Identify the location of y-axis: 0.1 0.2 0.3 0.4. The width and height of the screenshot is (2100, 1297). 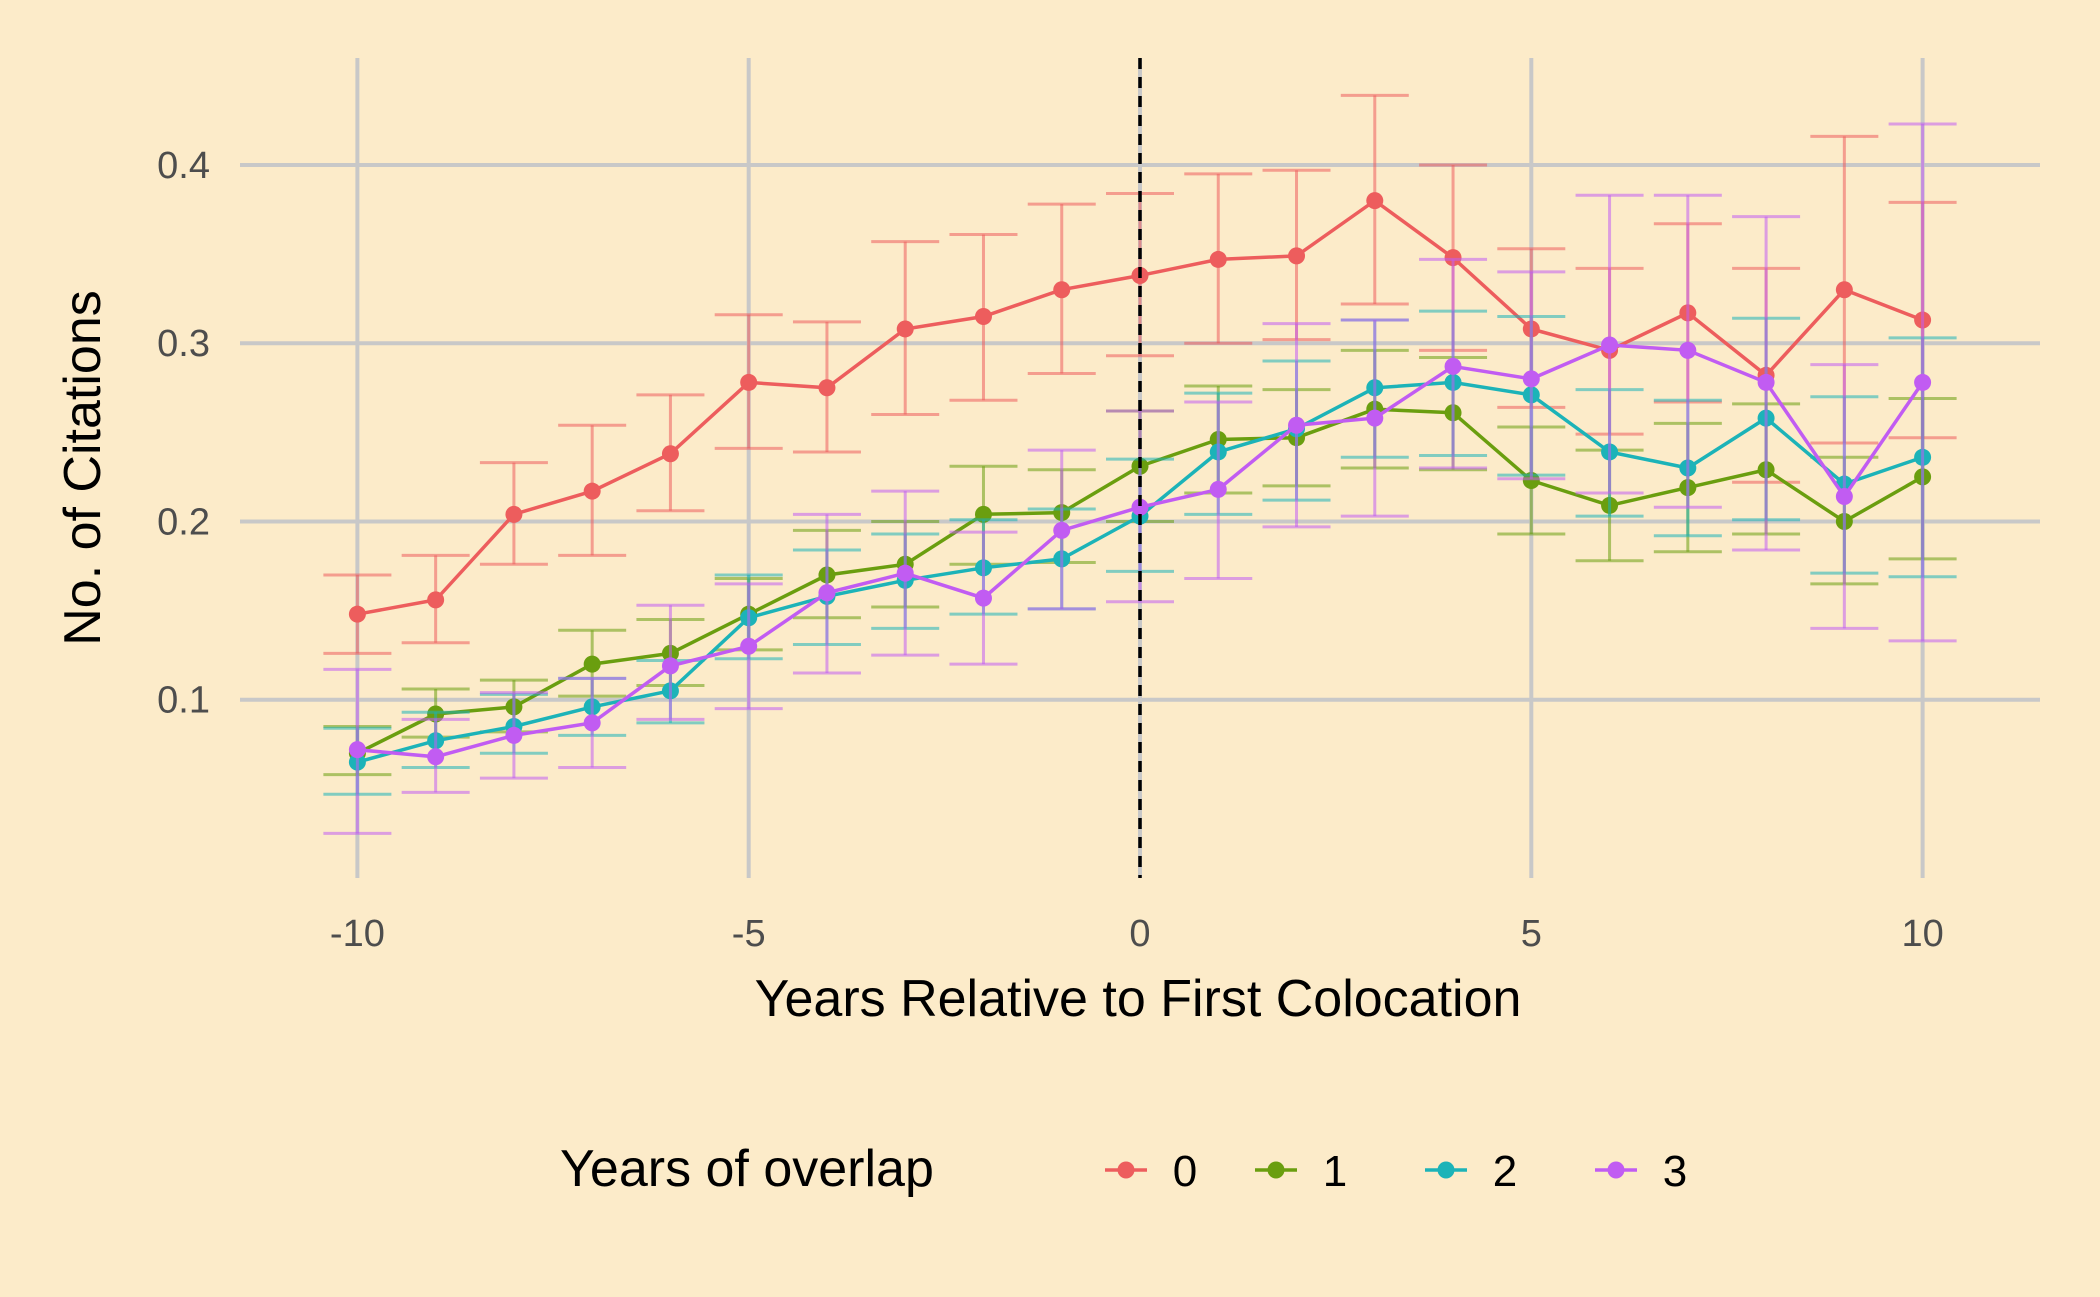
(183, 433).